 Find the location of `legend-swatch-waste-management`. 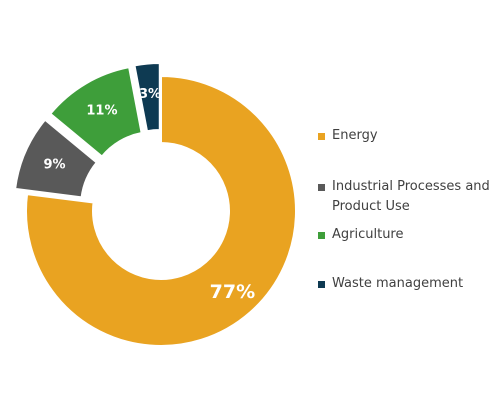

legend-swatch-waste-management is located at coordinates (321, 284).